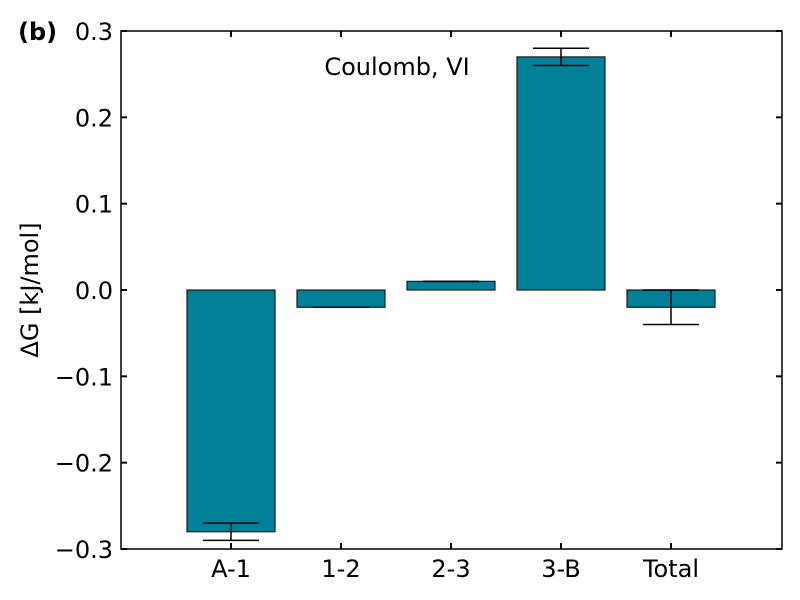 Image resolution: width=800 pixels, height=600 pixels. Describe the element at coordinates (340, 569) in the screenshot. I see `x-tick-label: 1-2` at that location.